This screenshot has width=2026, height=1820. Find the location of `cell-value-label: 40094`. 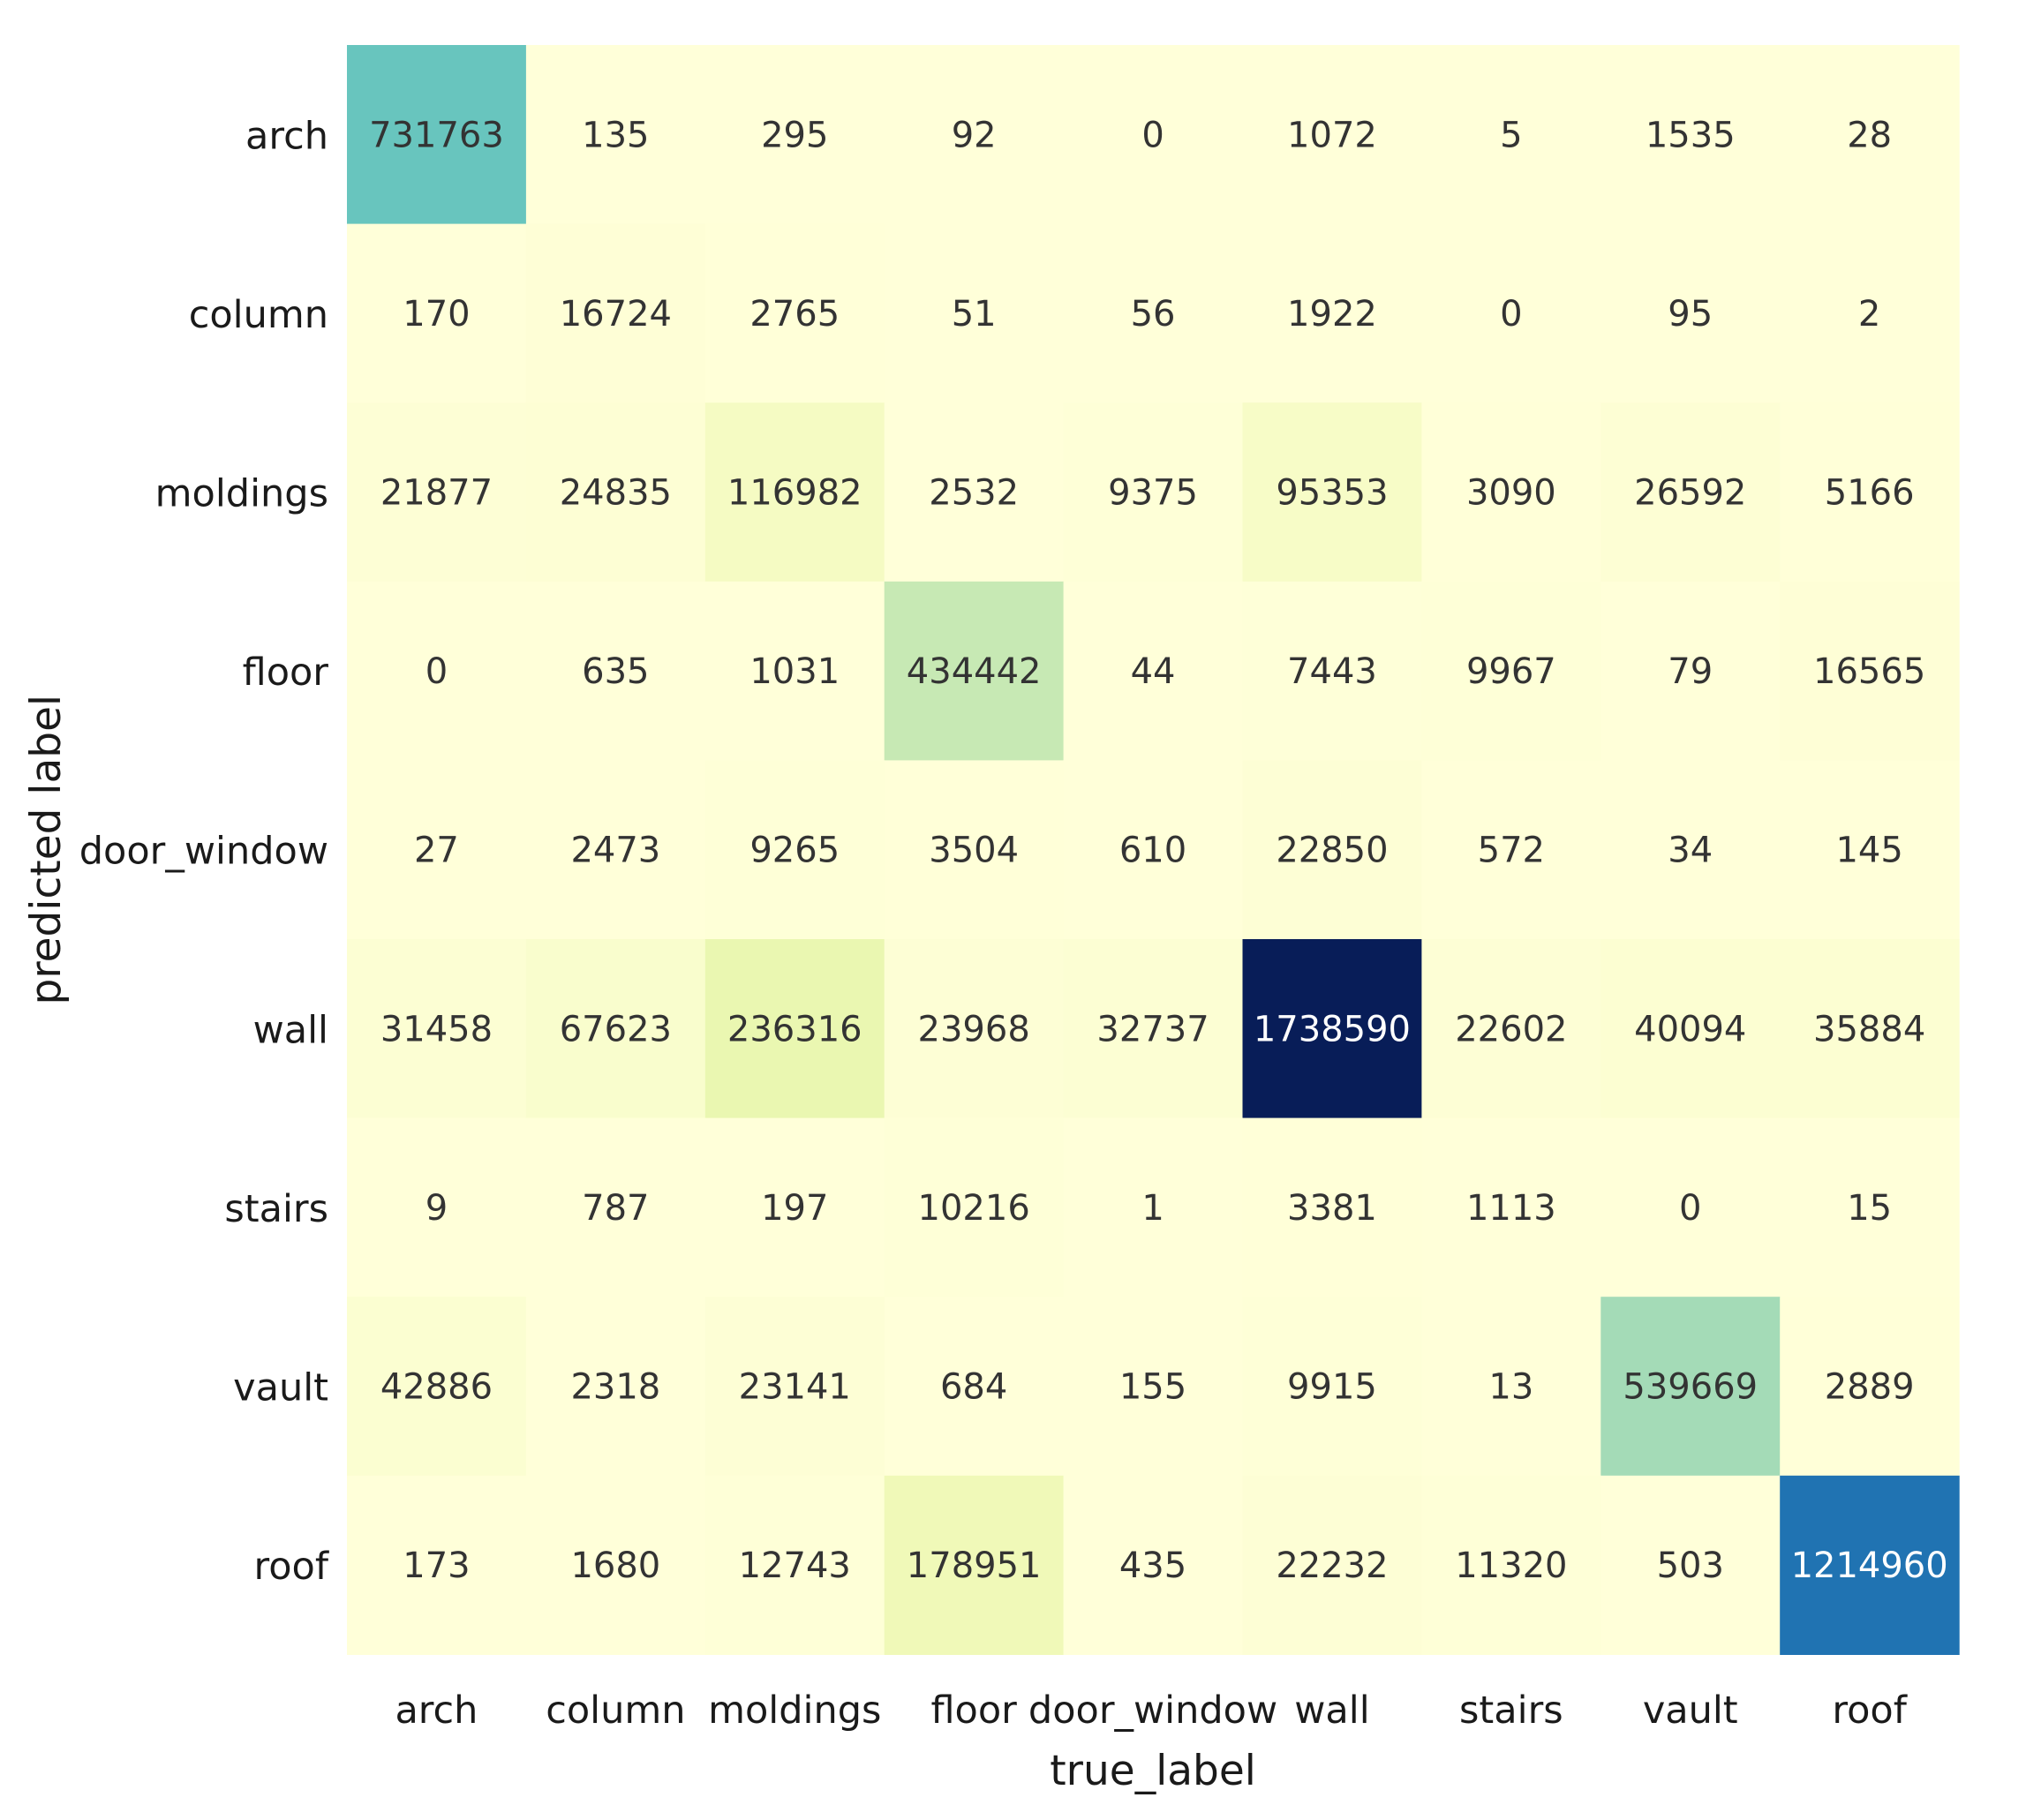

cell-value-label: 40094 is located at coordinates (1690, 1029).